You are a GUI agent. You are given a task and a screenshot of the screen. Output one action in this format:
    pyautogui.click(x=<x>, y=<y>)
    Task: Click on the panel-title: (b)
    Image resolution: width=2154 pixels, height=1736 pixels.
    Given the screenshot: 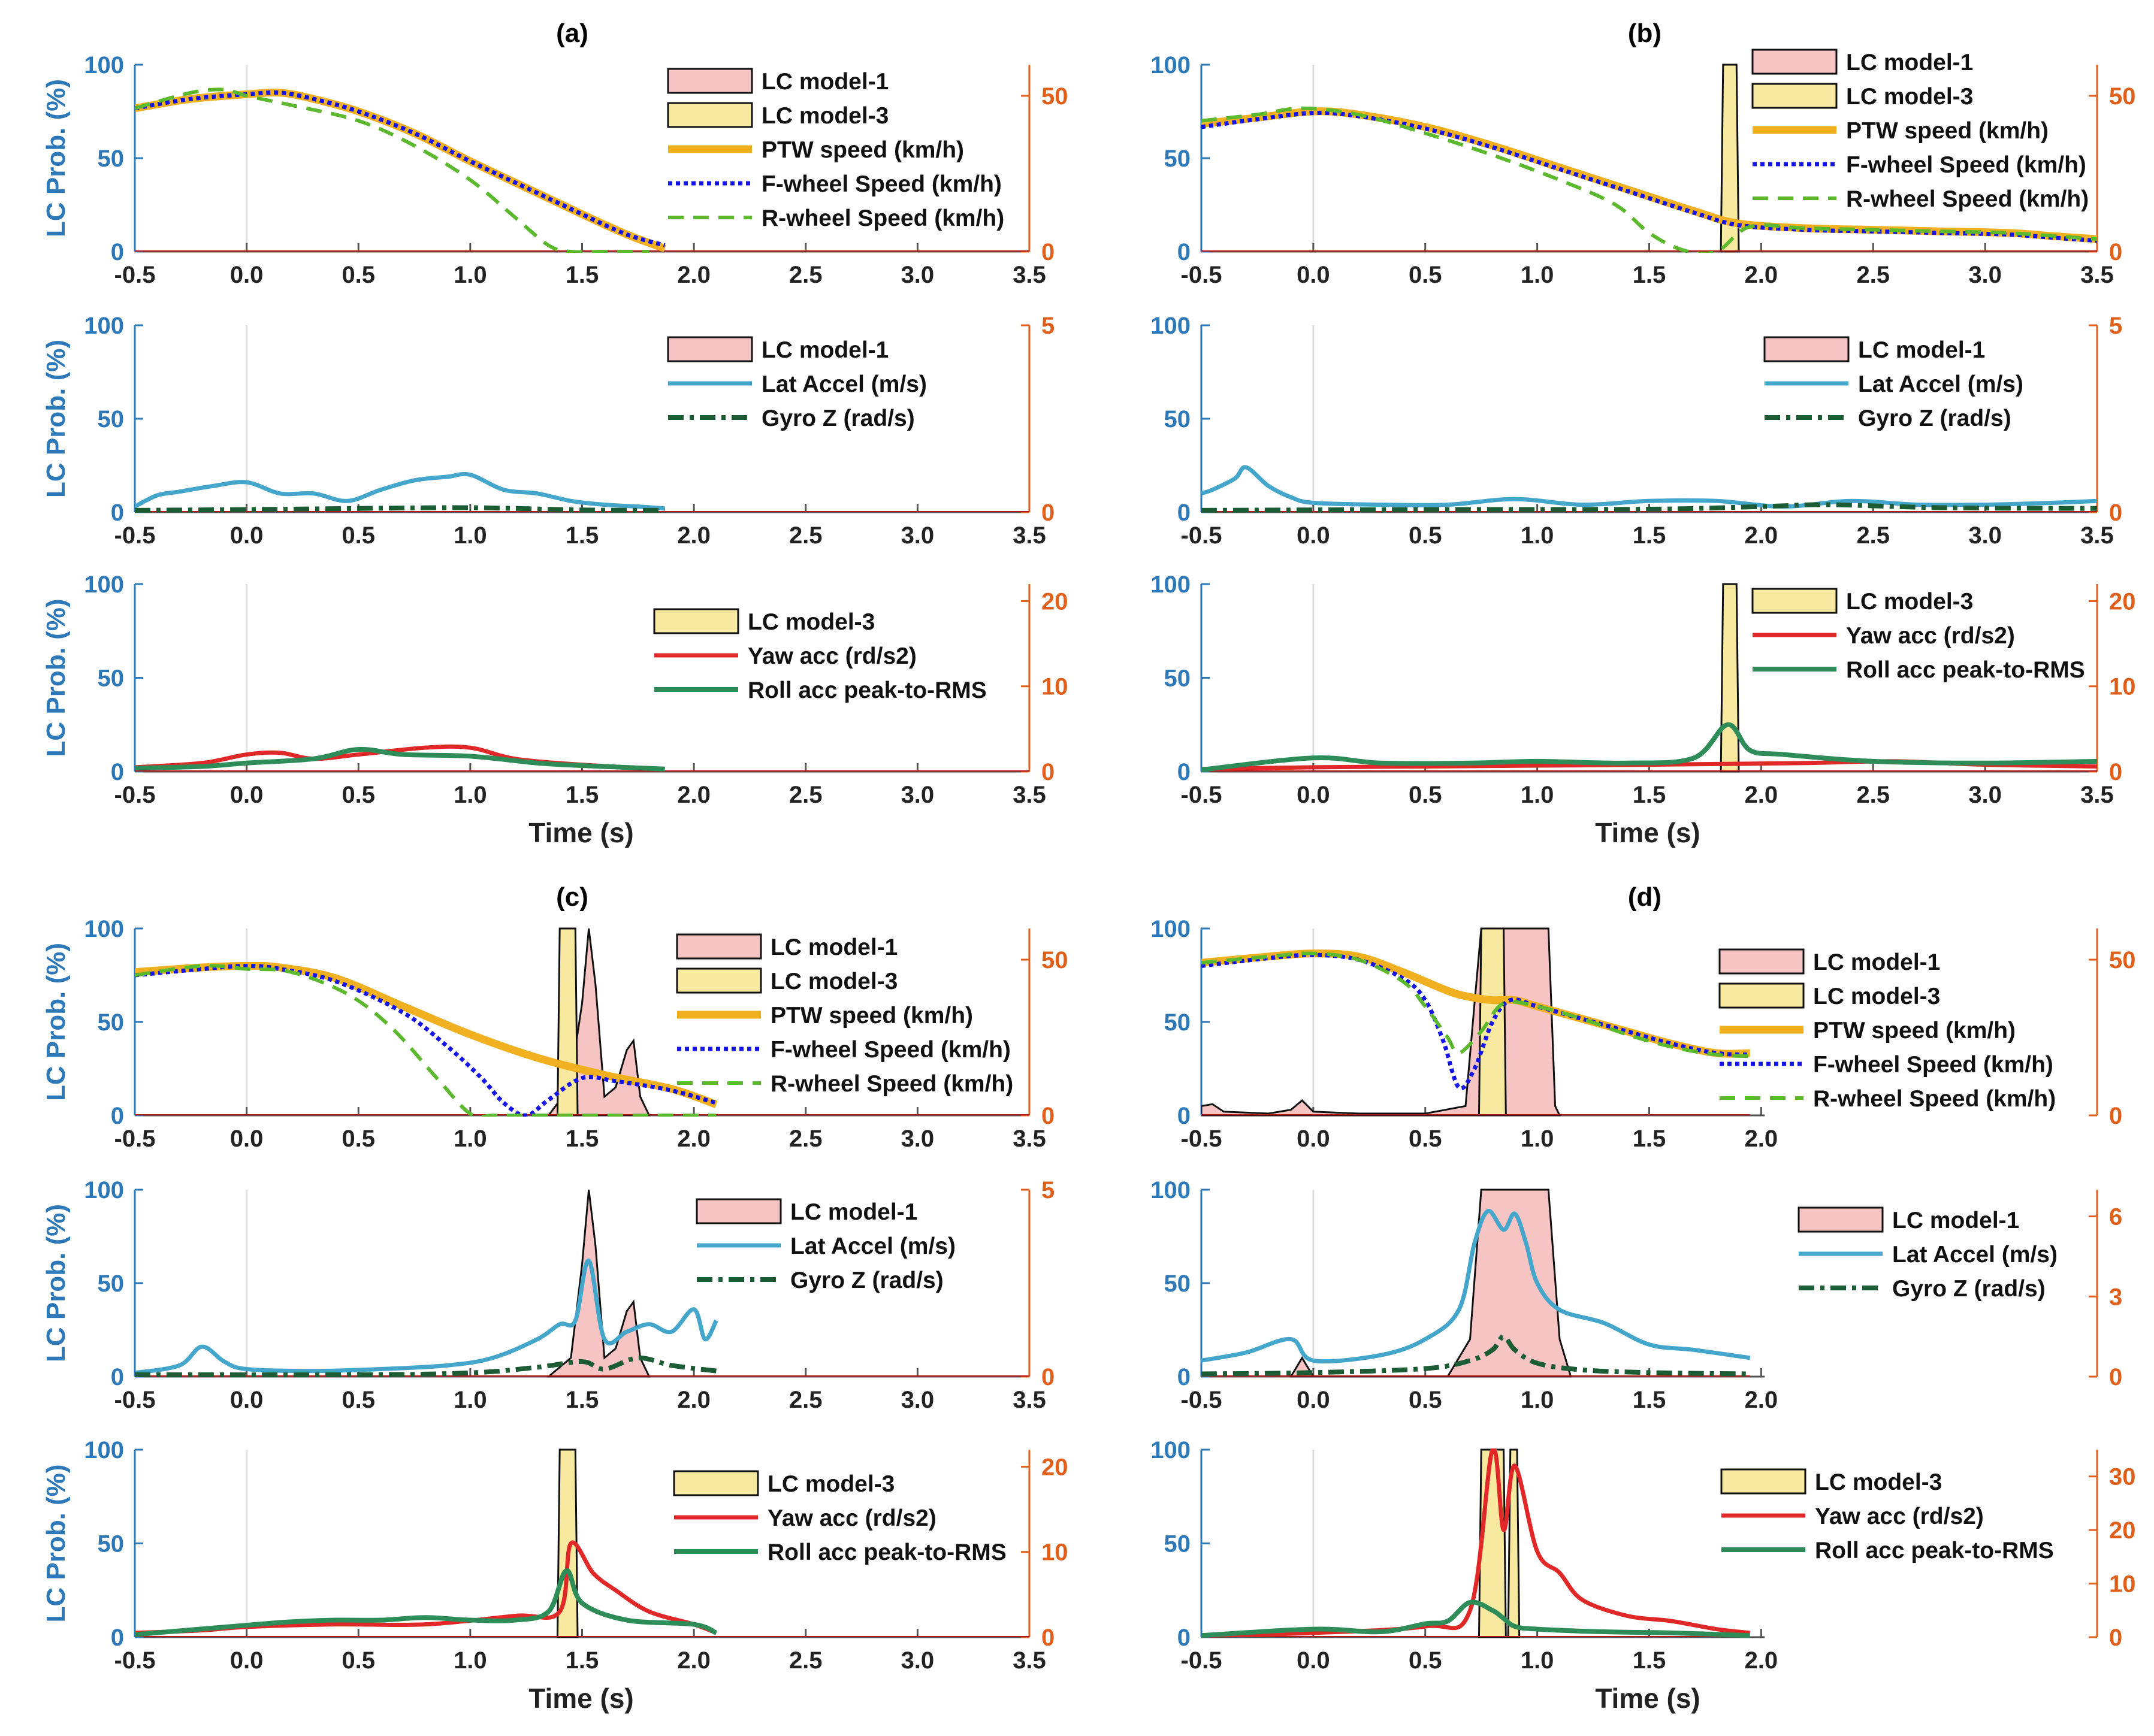 What is the action you would take?
    pyautogui.click(x=1645, y=33)
    